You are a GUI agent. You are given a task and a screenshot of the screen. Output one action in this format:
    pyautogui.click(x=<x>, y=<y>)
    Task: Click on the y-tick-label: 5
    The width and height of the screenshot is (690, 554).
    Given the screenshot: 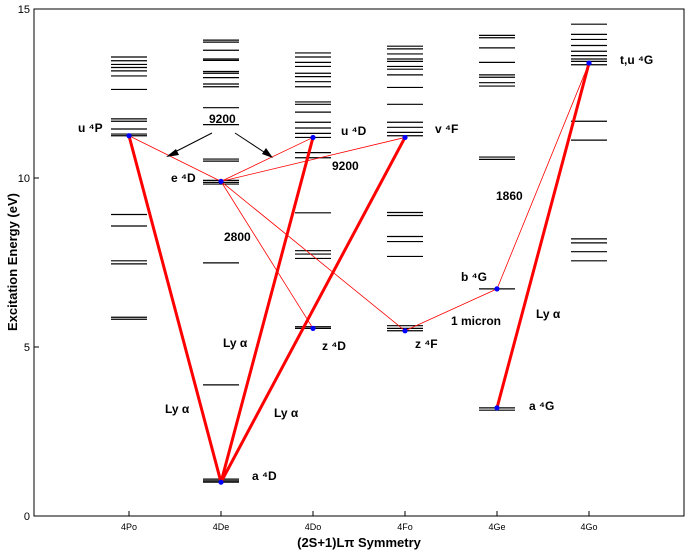 What is the action you would take?
    pyautogui.click(x=27, y=348)
    